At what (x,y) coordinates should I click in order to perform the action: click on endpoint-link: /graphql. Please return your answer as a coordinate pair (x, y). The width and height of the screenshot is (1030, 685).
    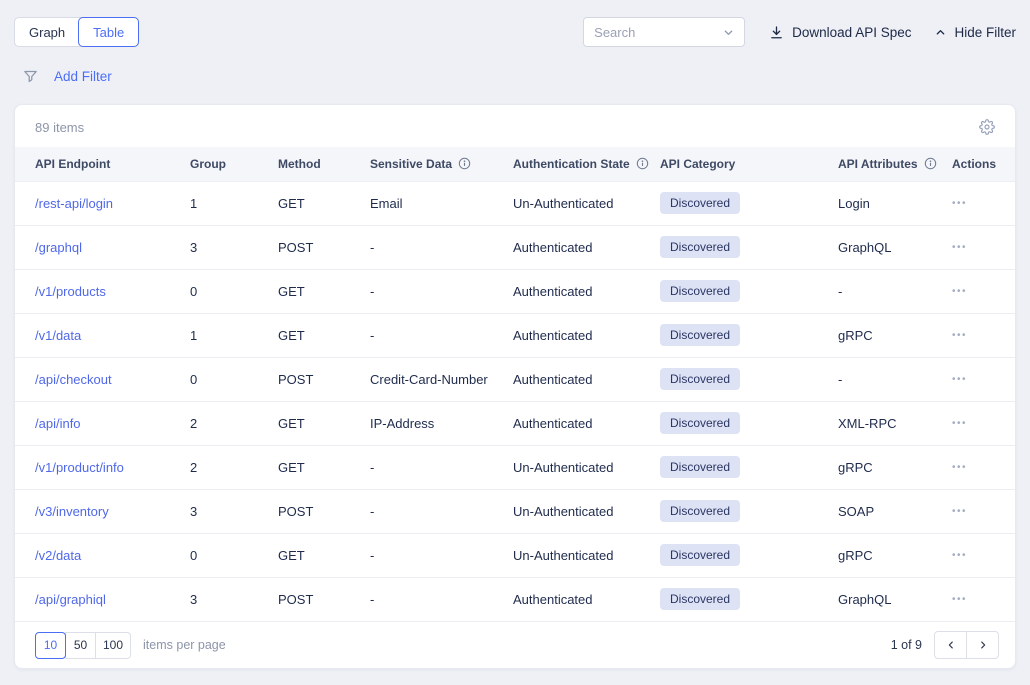
    Looking at the image, I should click on (58, 247).